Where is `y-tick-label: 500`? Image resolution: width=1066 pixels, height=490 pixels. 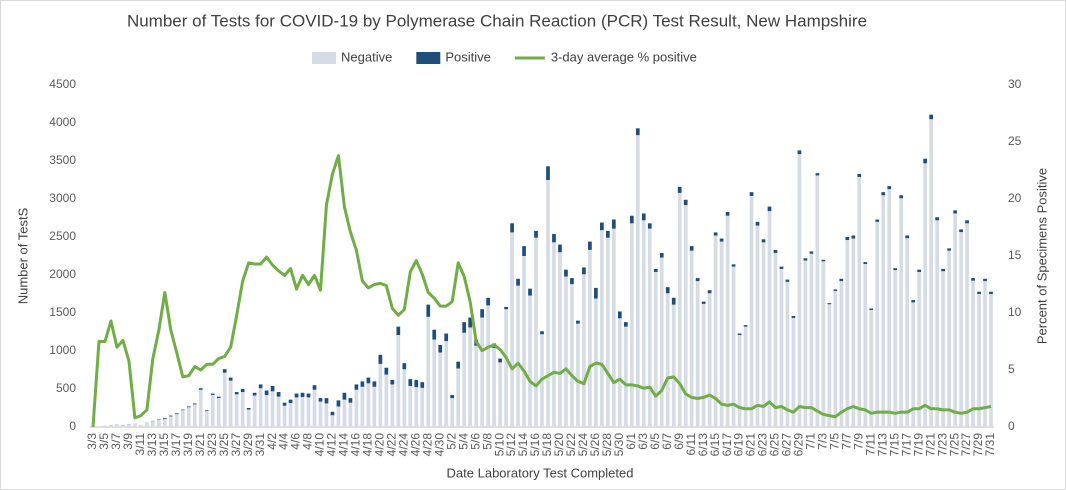 y-tick-label: 500 is located at coordinates (66, 388).